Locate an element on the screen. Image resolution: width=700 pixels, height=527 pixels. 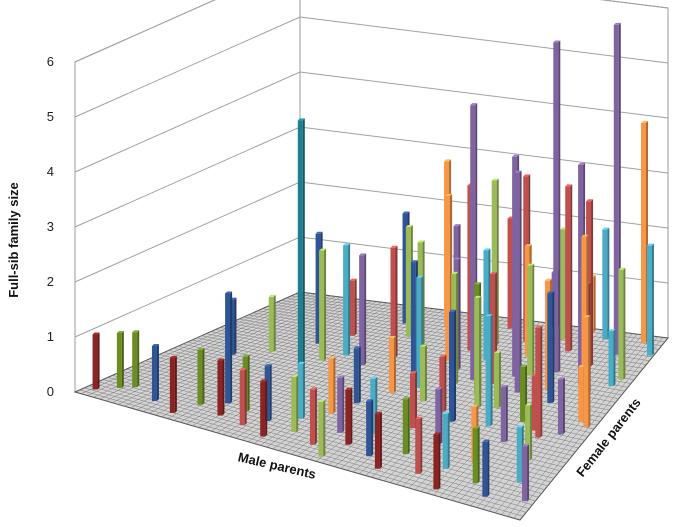
y-tick-label: 2 is located at coordinates (50, 281).